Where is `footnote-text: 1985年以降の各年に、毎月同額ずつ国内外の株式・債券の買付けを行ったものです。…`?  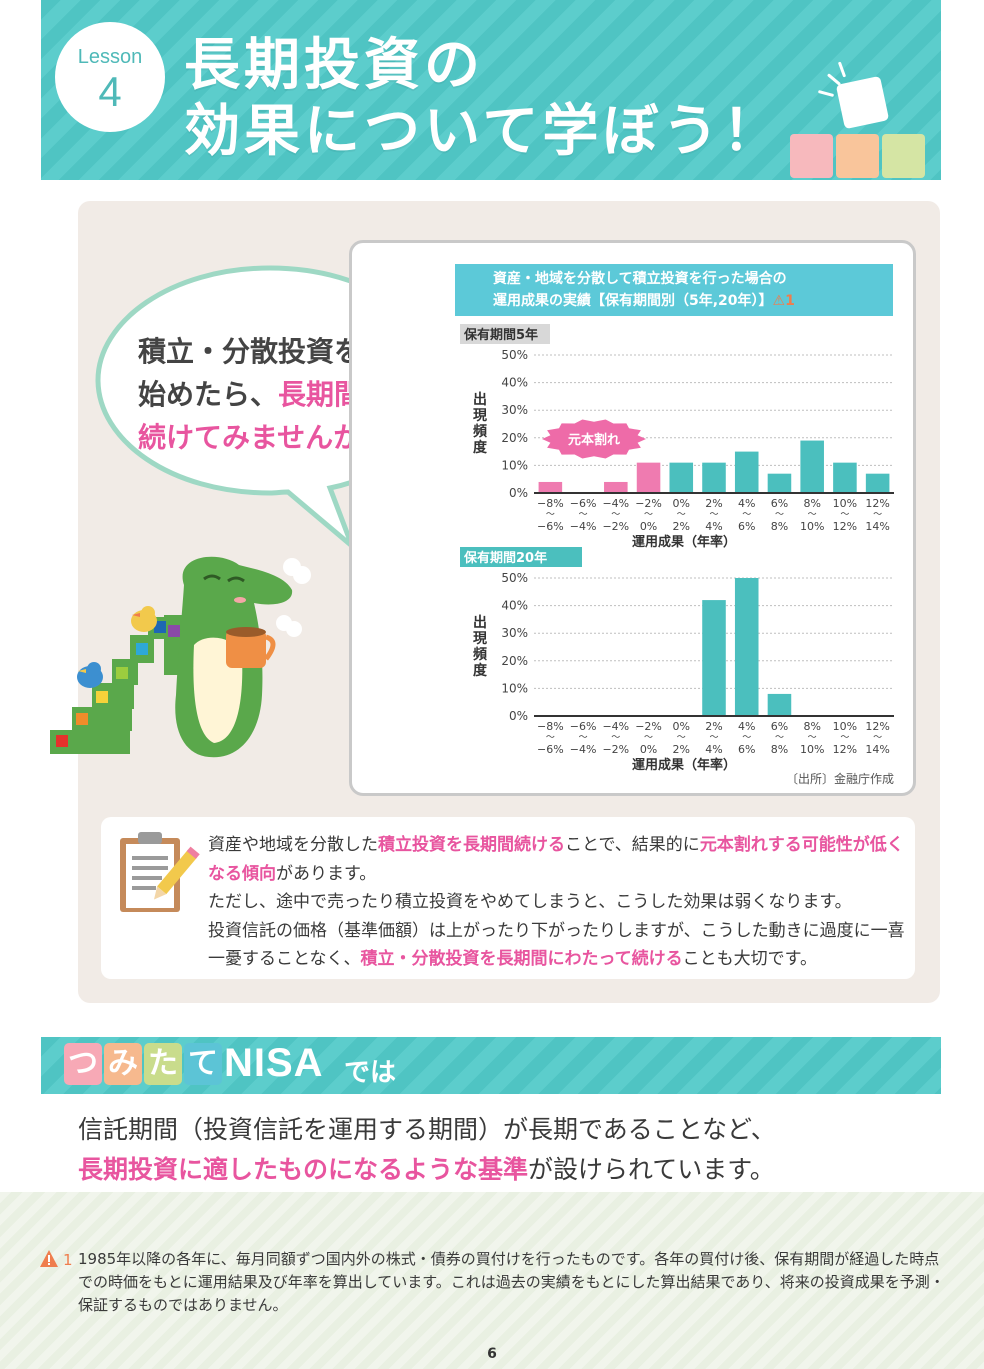
footnote-text: 1985年以降の各年に、毎月同額ずつ国内外の株式・債券の買付けを行ったものです。… is located at coordinates (511, 1282).